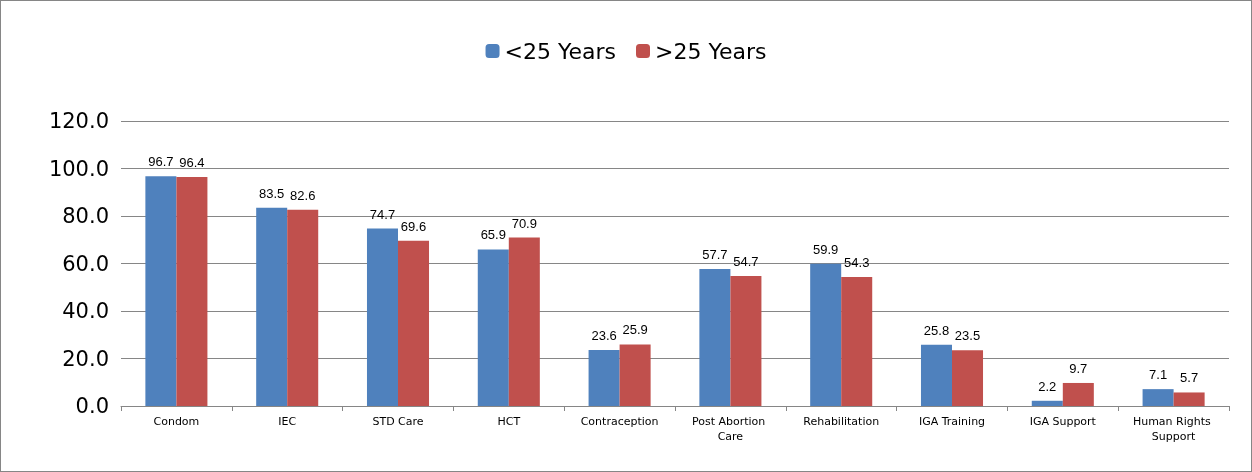 The image size is (1252, 472). I want to click on y-tick-label: 0.0, so click(92, 406).